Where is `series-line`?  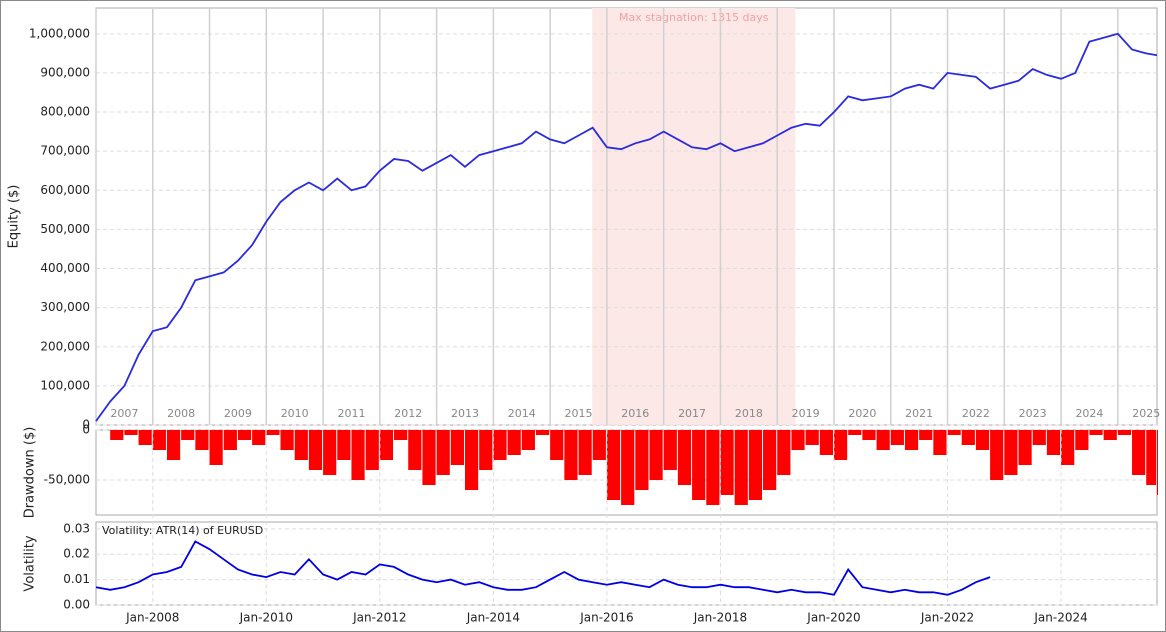
series-line is located at coordinates (543, 568).